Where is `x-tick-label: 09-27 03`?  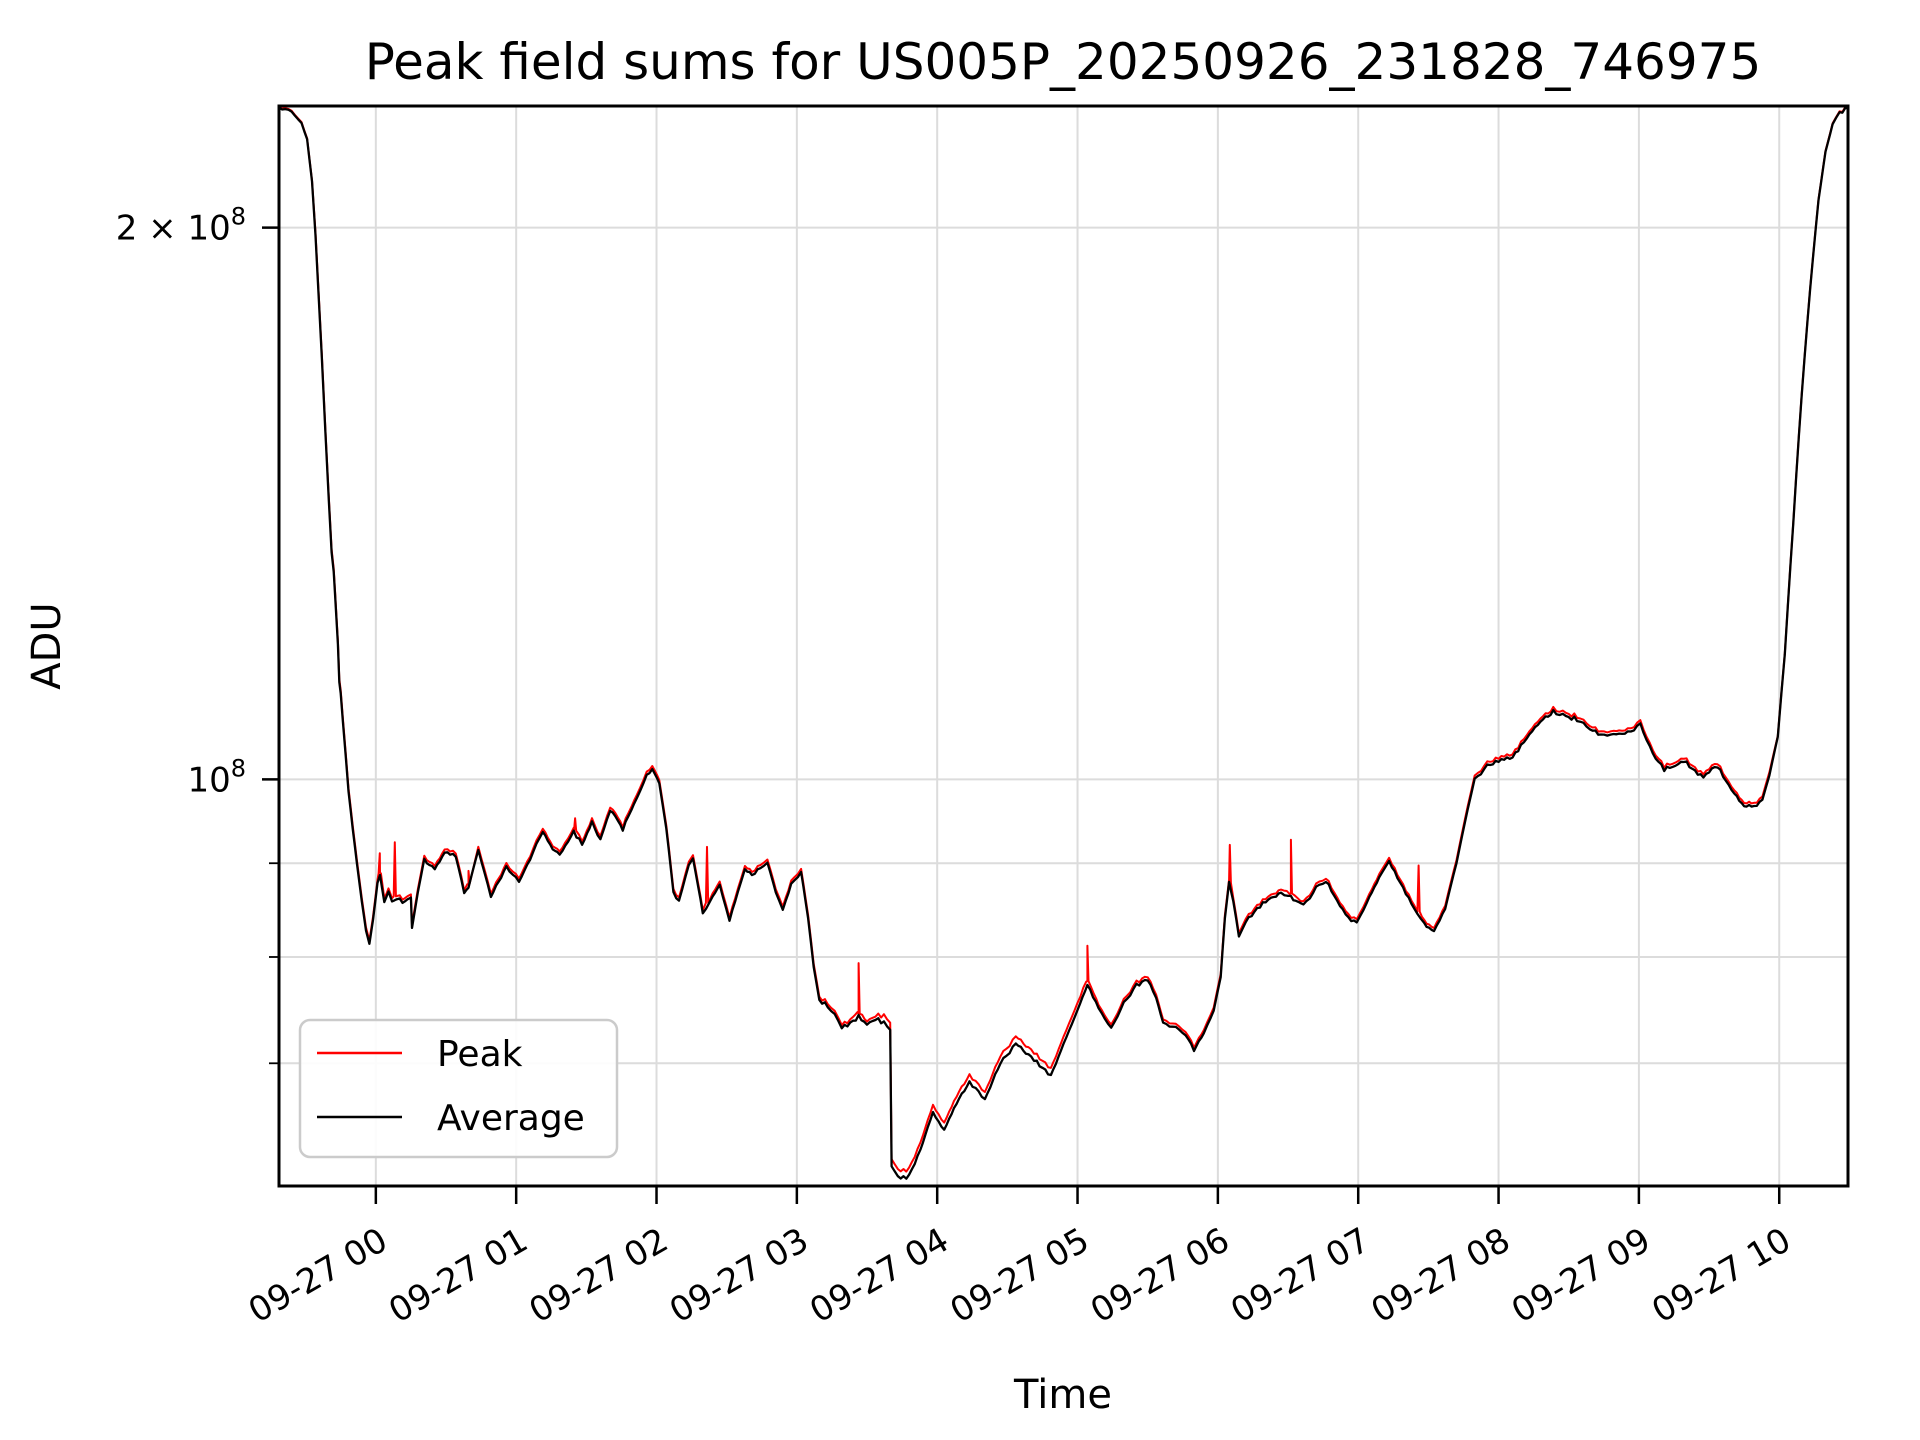 x-tick-label: 09-27 03 is located at coordinates (739, 1275).